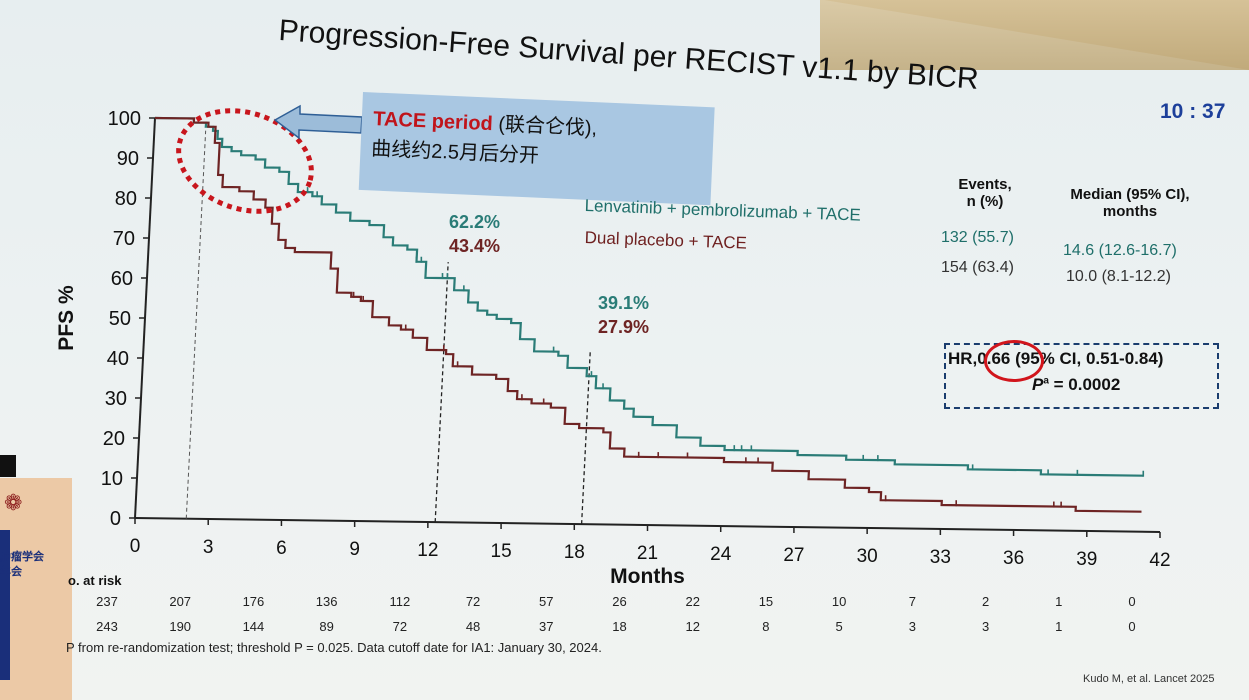 This screenshot has width=1249, height=700. I want to click on y-tick-label: 60, so click(122, 279).